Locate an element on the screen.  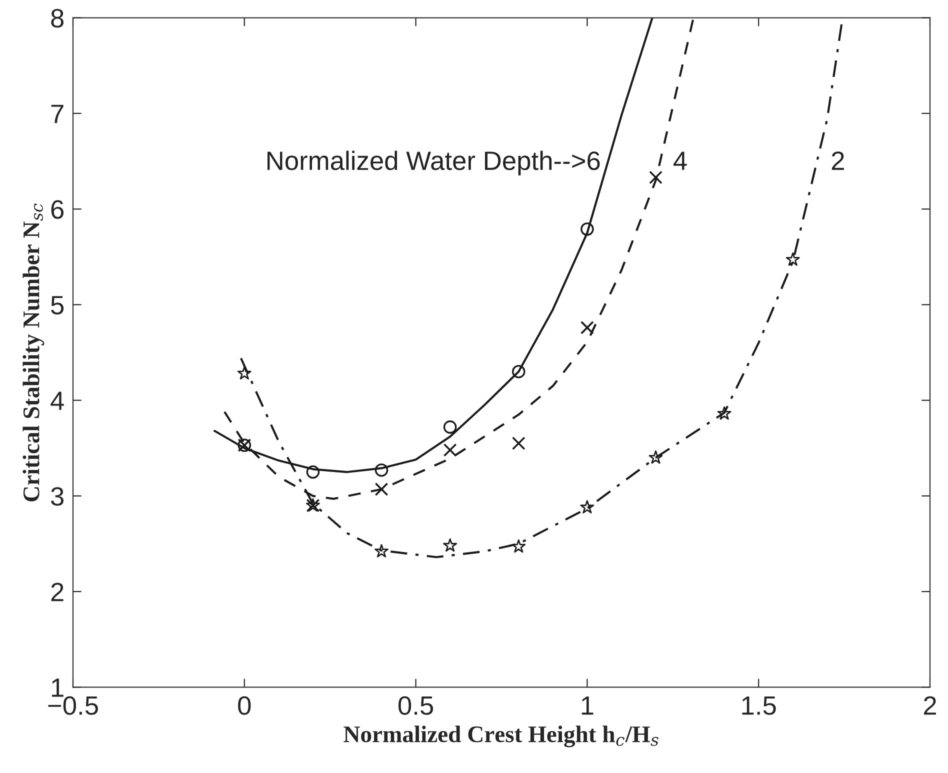
x-axis-title: Normalized Crest Height h$_{c}$/H$_{s}$ is located at coordinates (501, 737).